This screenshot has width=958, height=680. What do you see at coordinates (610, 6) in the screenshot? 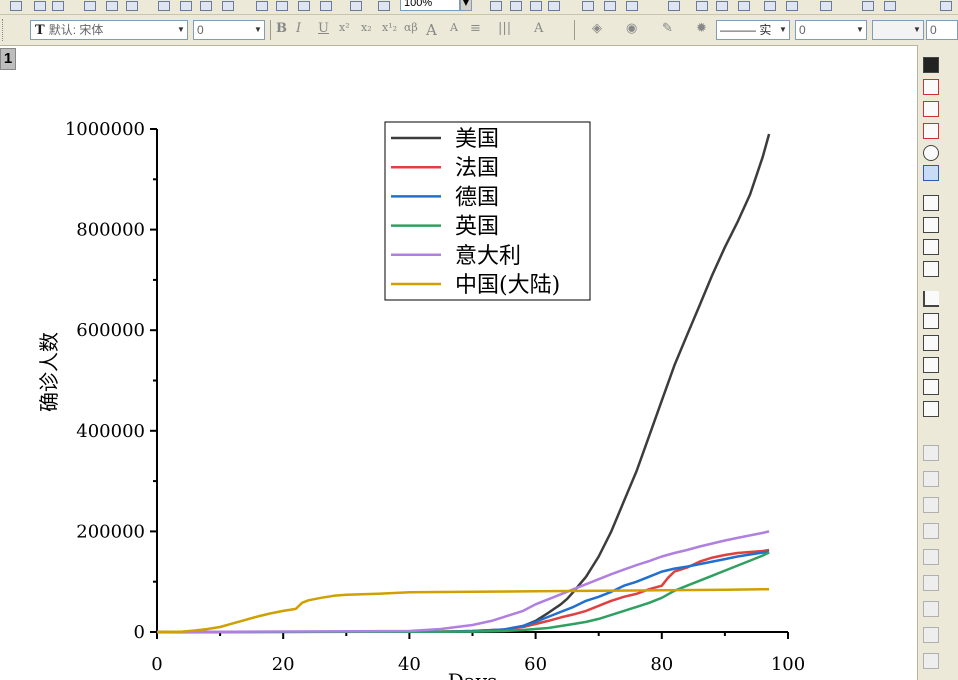
I see `arrange-layers-icon` at bounding box center [610, 6].